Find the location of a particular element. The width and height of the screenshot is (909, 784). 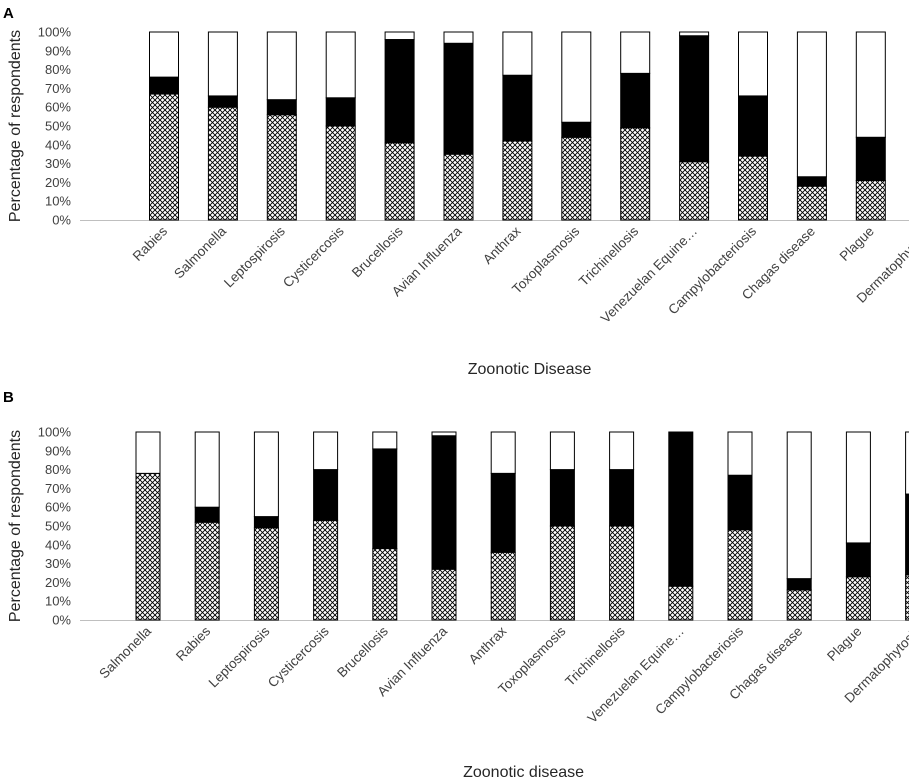

x-axis-title: Zoonotic disease is located at coordinates (523, 772).